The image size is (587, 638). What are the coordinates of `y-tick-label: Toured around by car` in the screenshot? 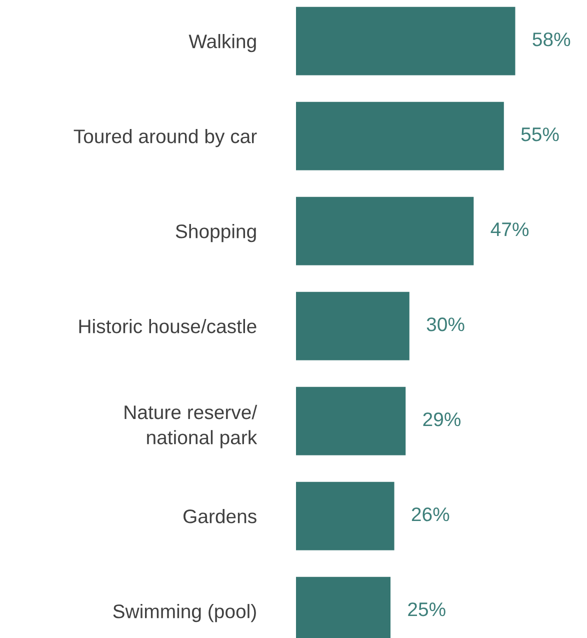 It's located at (165, 138).